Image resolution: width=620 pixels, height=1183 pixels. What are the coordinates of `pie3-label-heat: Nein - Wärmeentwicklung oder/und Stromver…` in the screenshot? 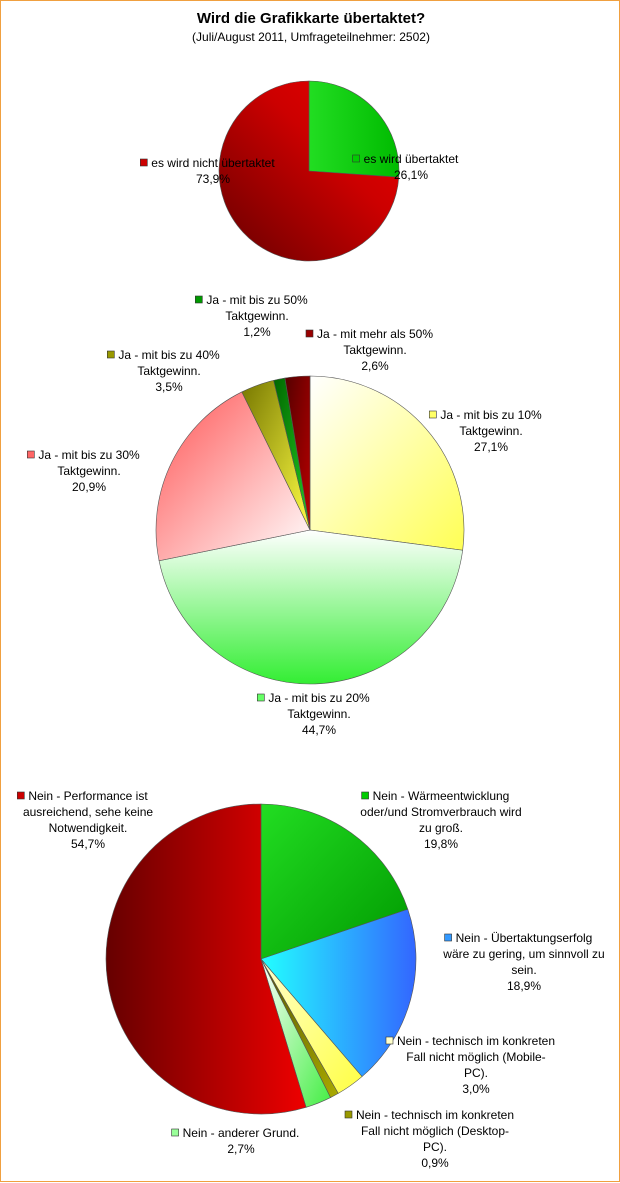 It's located at (440, 820).